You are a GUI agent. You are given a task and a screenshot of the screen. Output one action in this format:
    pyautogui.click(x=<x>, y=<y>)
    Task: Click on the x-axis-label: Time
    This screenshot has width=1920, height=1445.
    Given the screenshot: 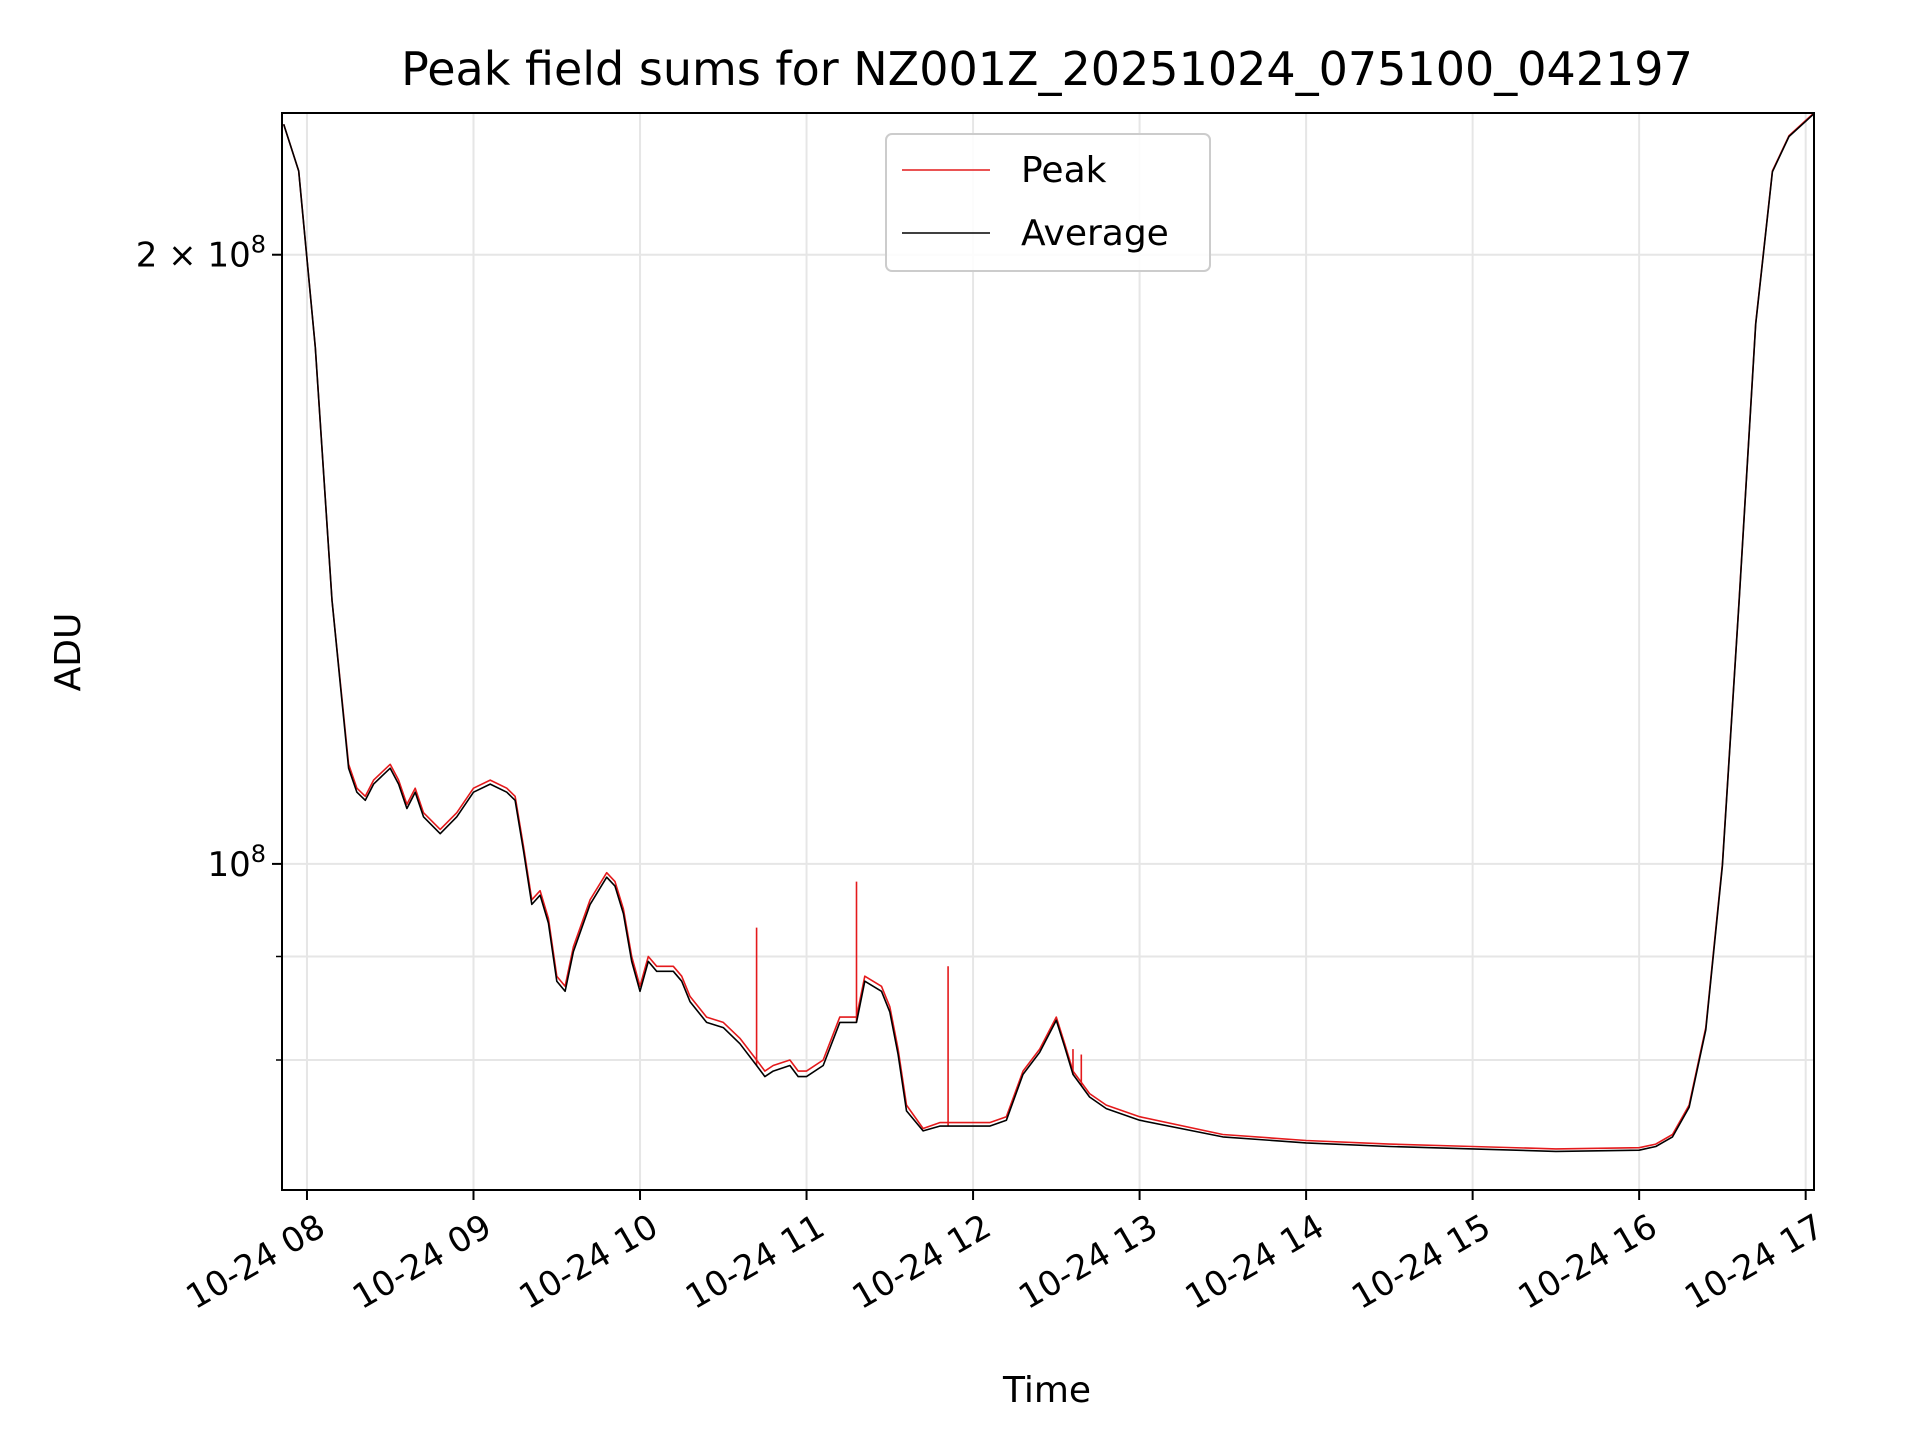 What is the action you would take?
    pyautogui.click(x=1046, y=1390)
    